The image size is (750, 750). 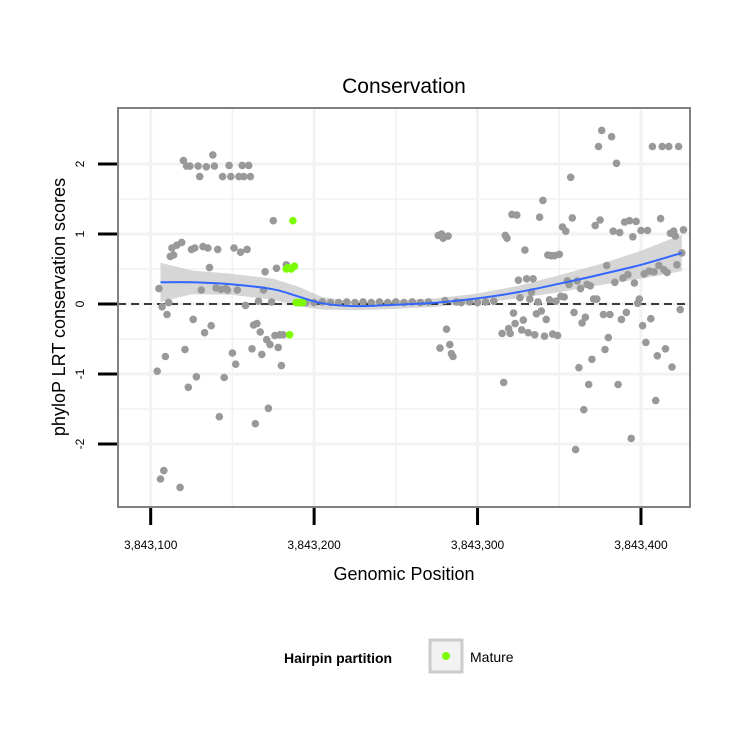 I want to click on y-tick-label: 0, so click(x=80, y=303).